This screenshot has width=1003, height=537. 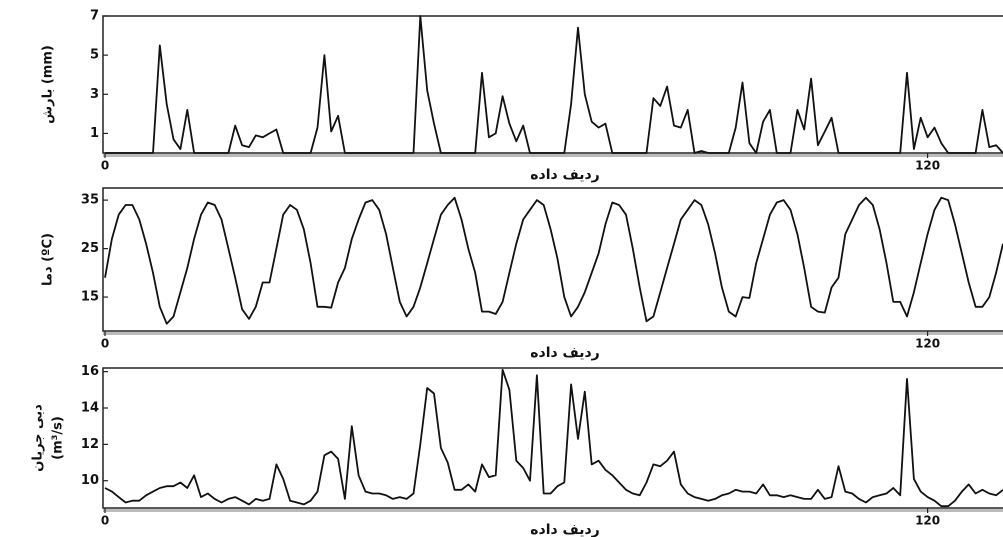 I want to click on y-tick-label: 3, so click(x=94, y=94).